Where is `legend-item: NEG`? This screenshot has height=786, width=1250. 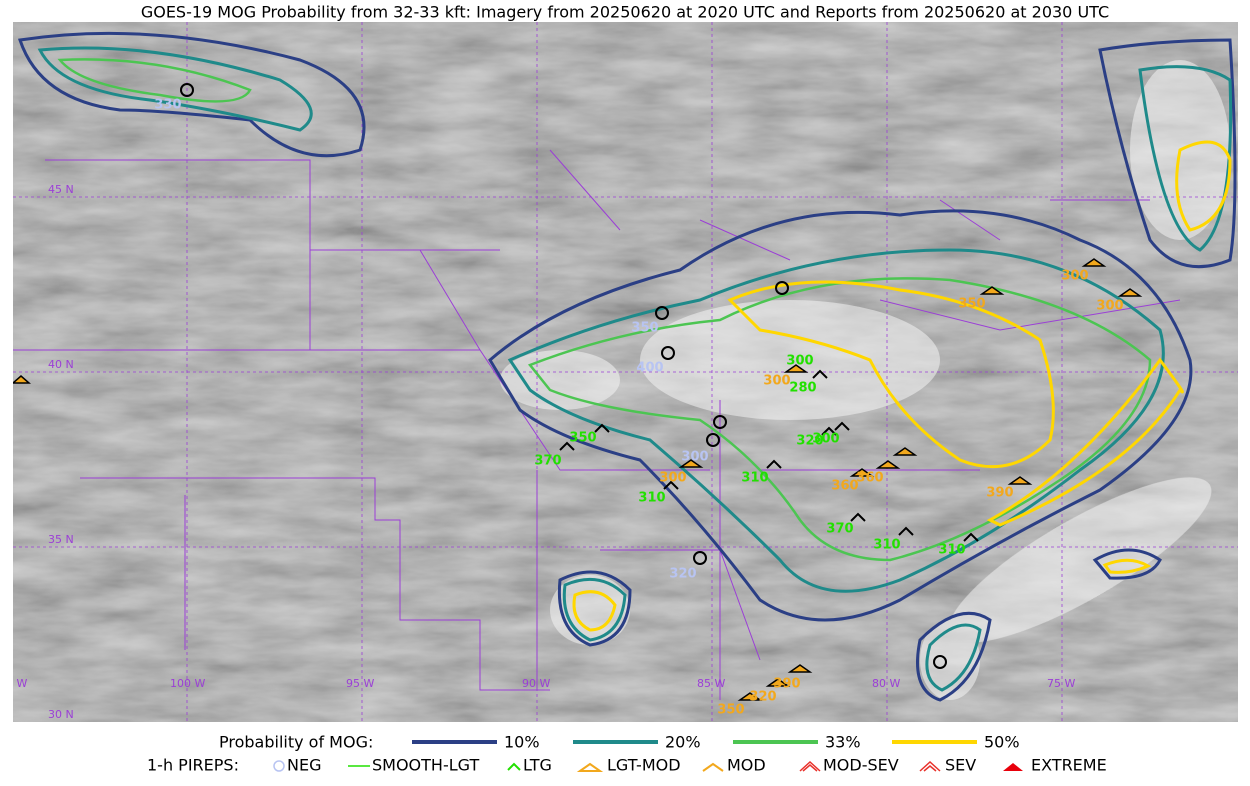
legend-item: NEG is located at coordinates (304, 765).